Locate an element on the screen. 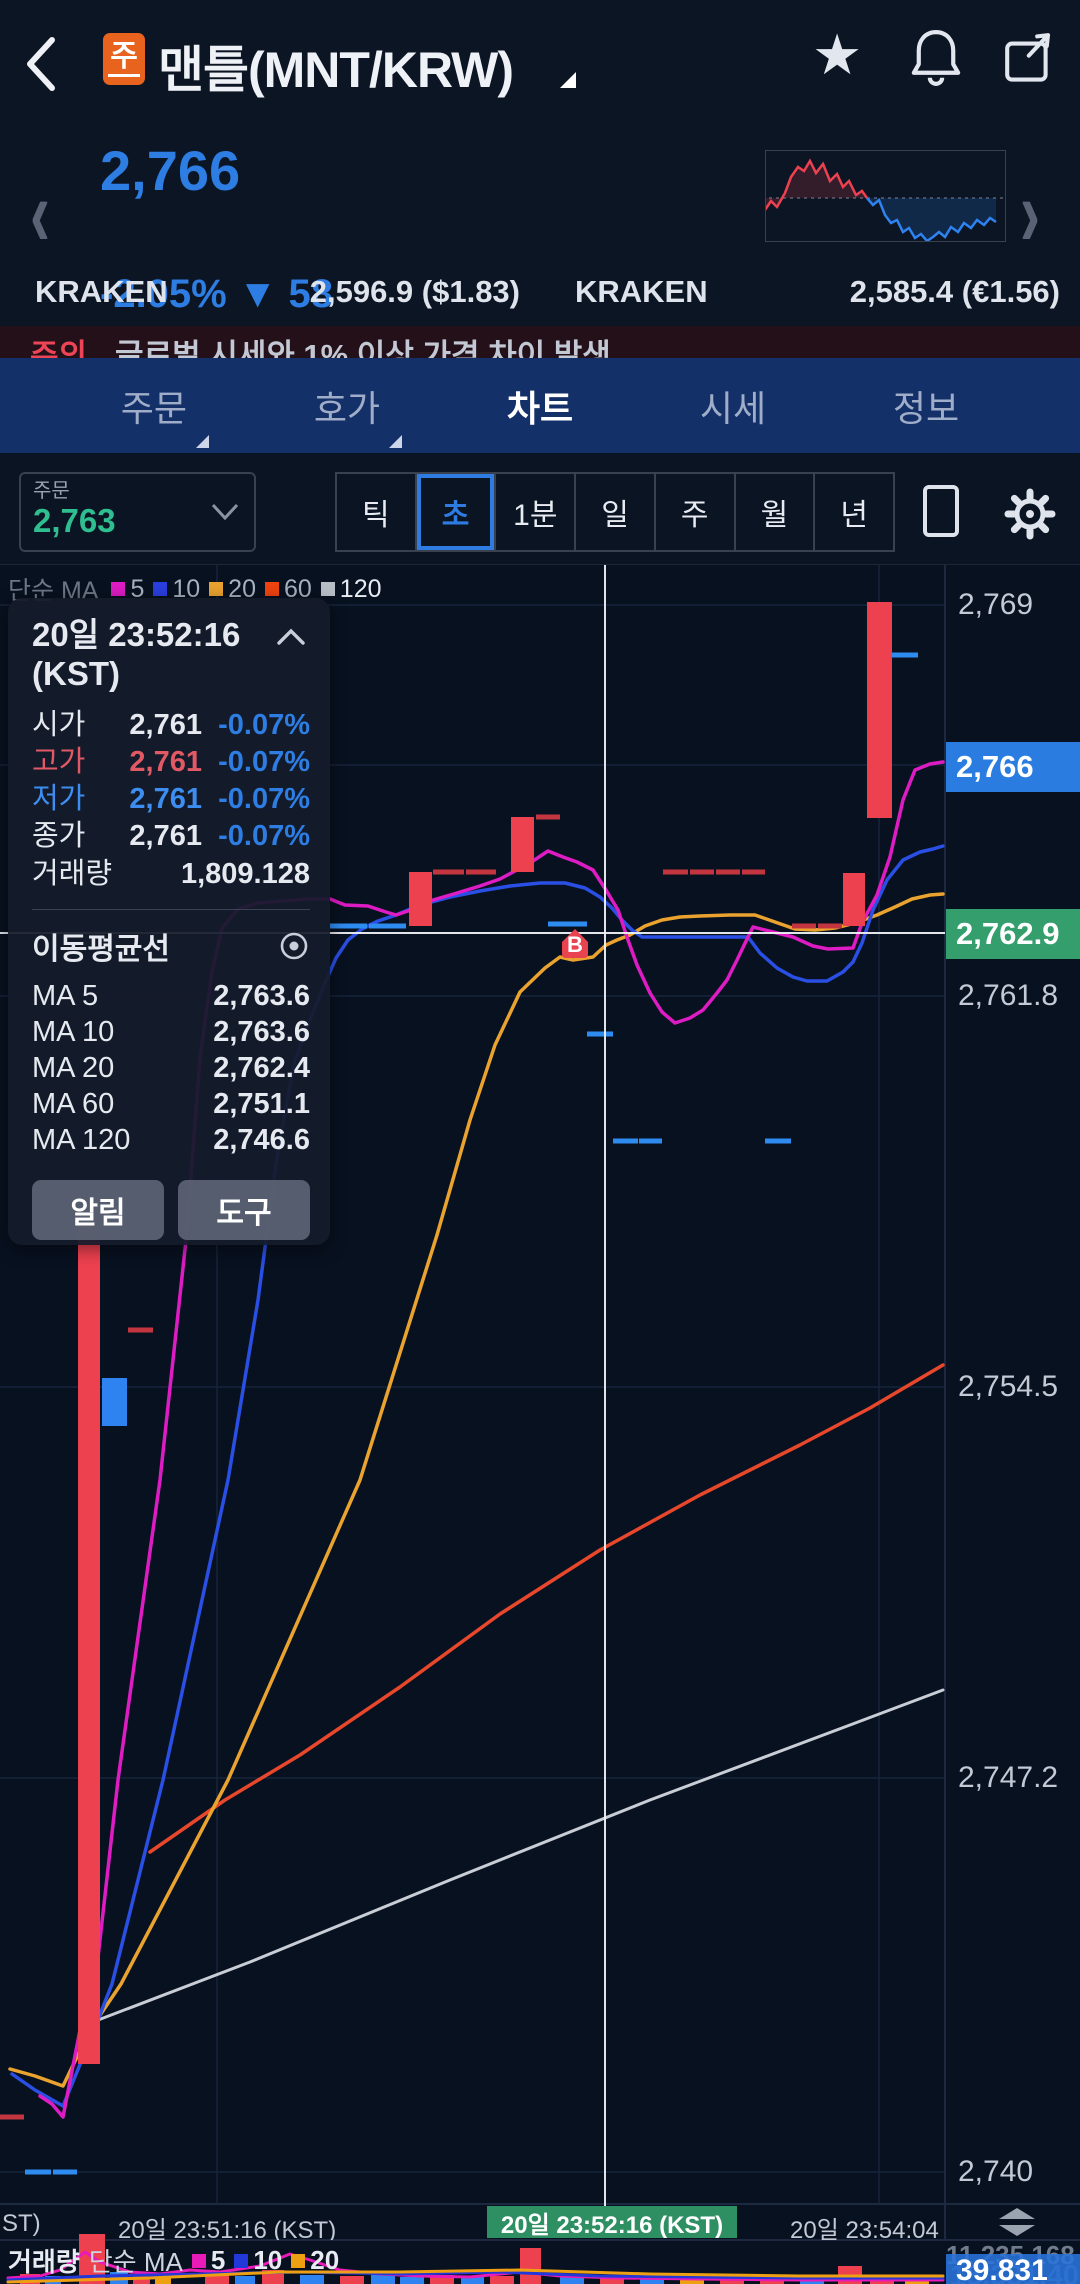 This screenshot has width=1080, height=2284. tooltip-date: 20일 23:52:16 is located at coordinates (136, 634).